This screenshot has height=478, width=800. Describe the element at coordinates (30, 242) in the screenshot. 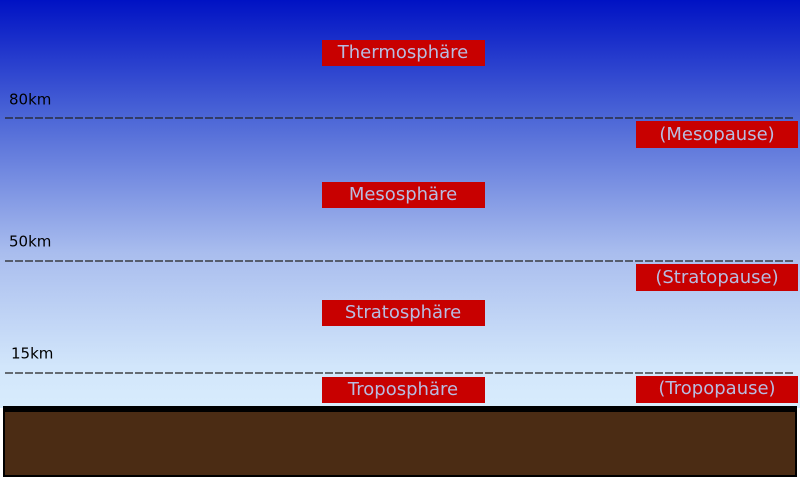

I see `altitude-label: 50km` at that location.